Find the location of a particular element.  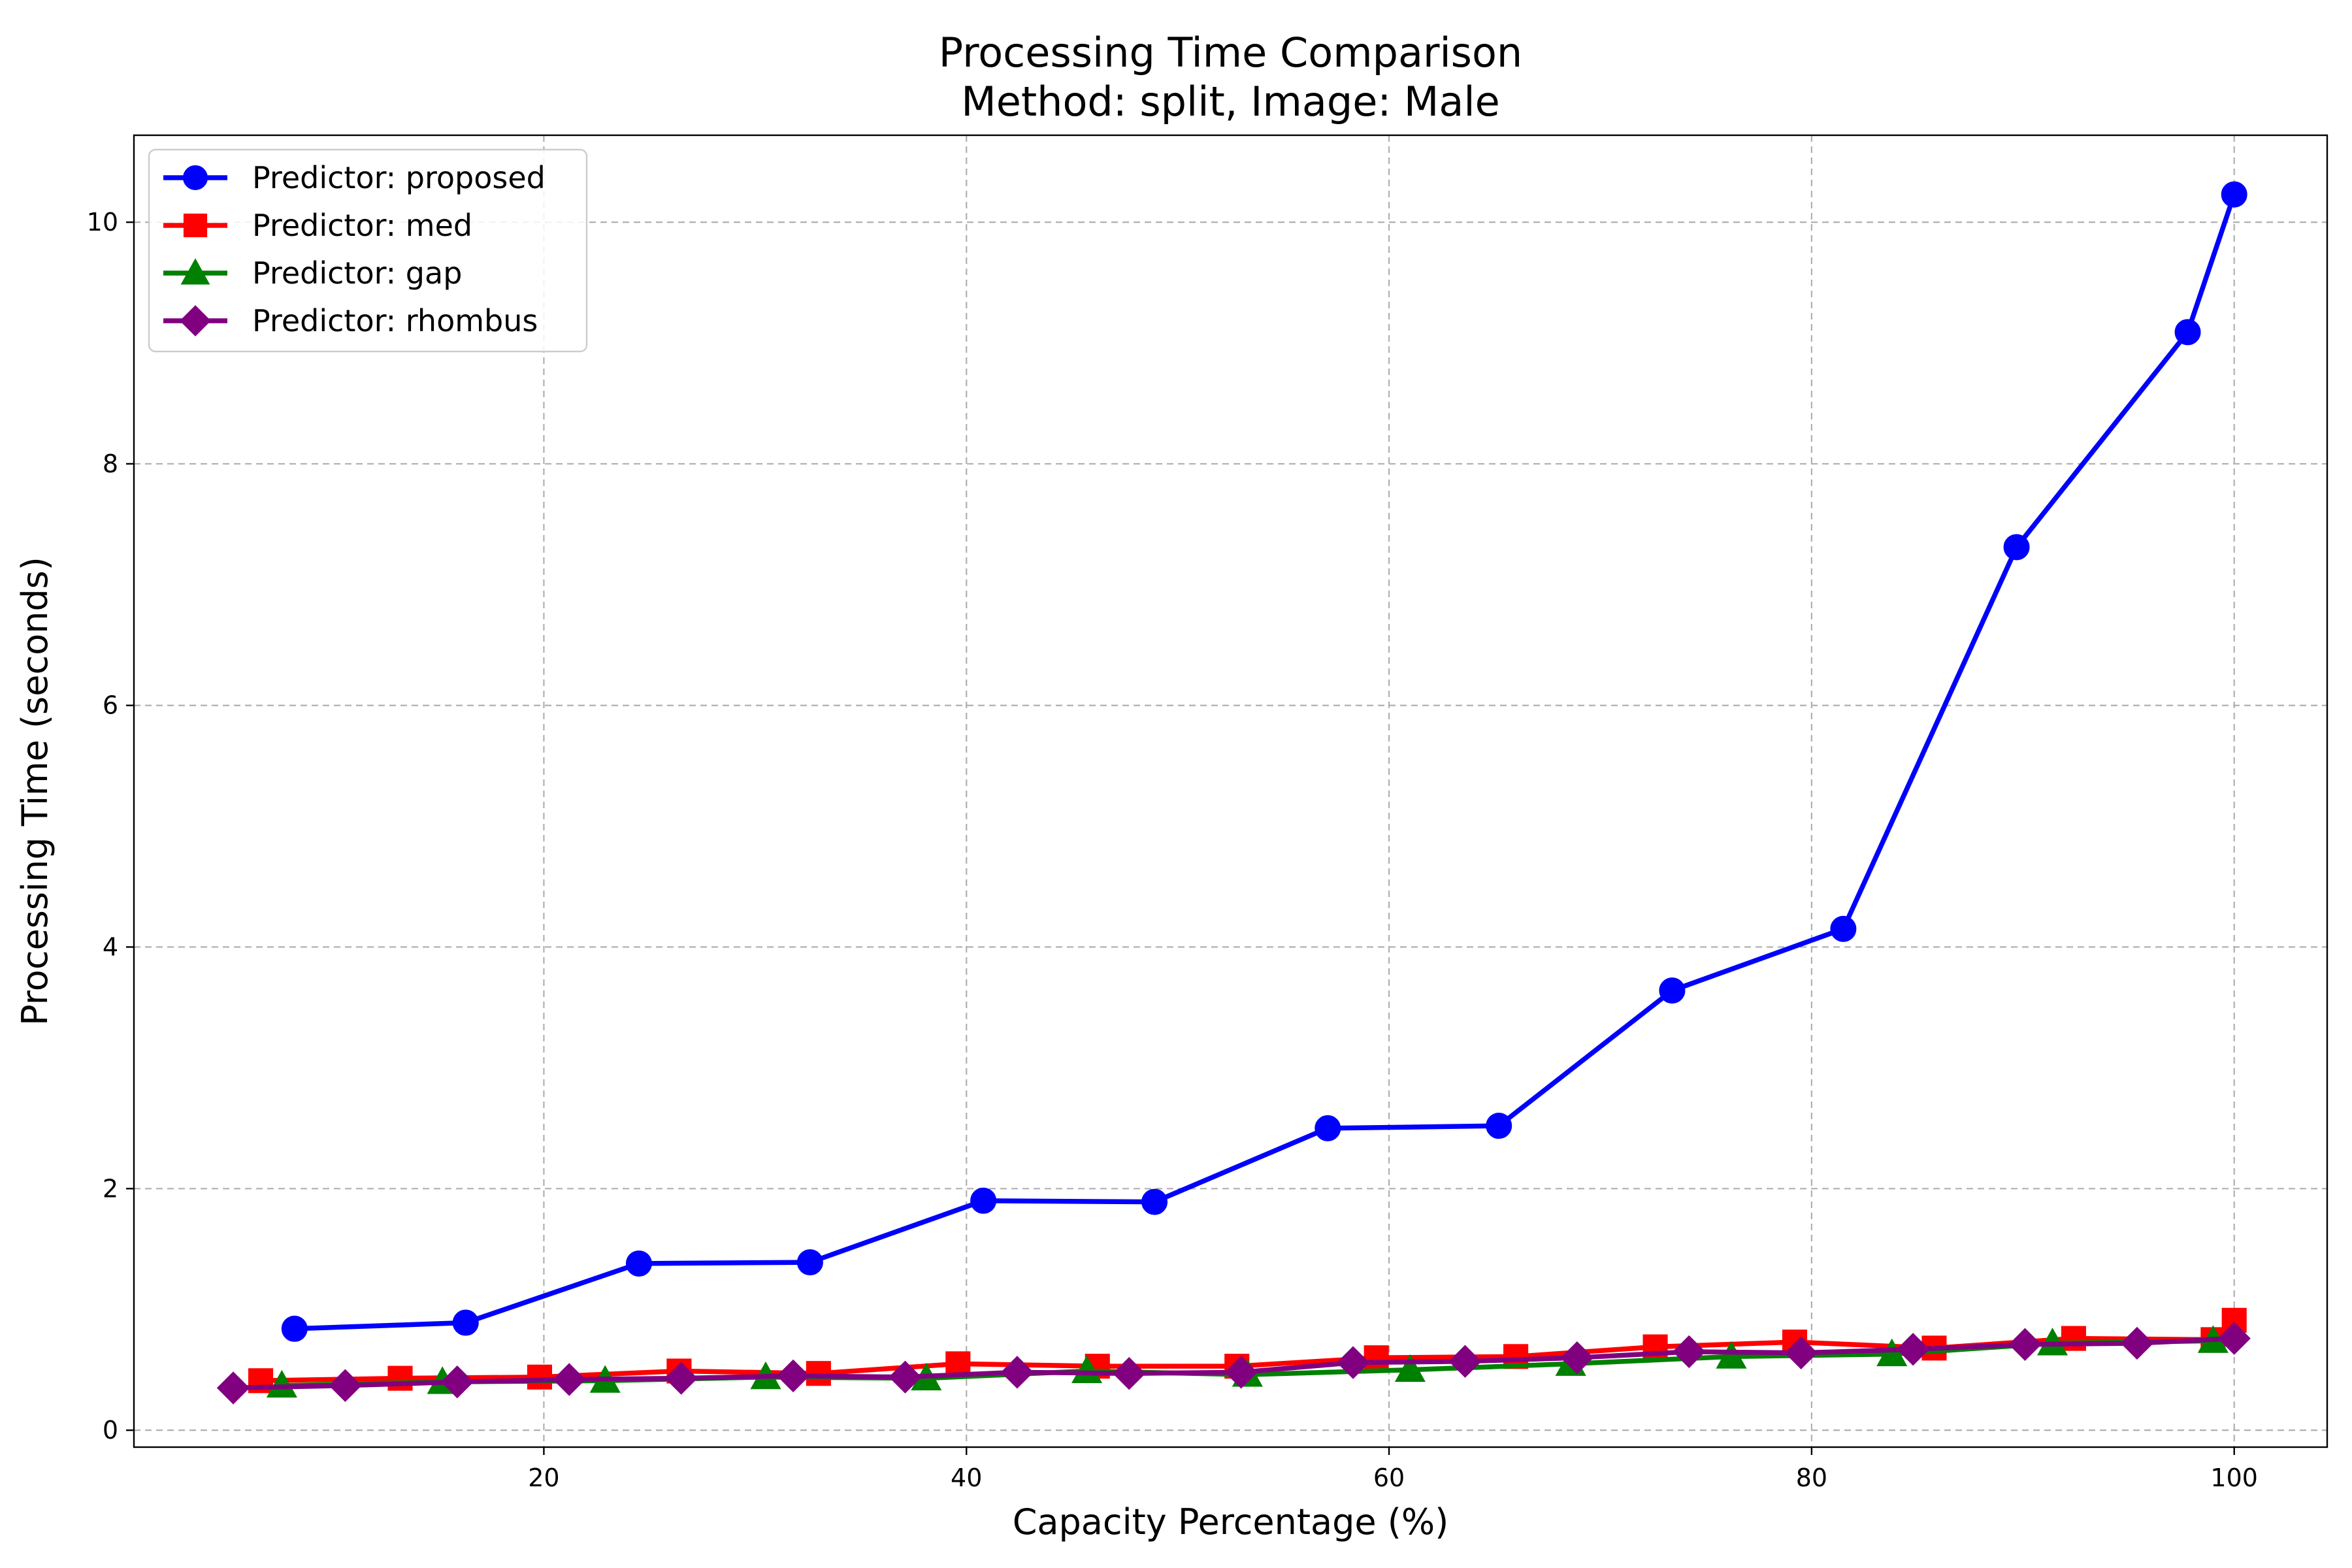

legend-item: Predictor: gap is located at coordinates (312, 273).